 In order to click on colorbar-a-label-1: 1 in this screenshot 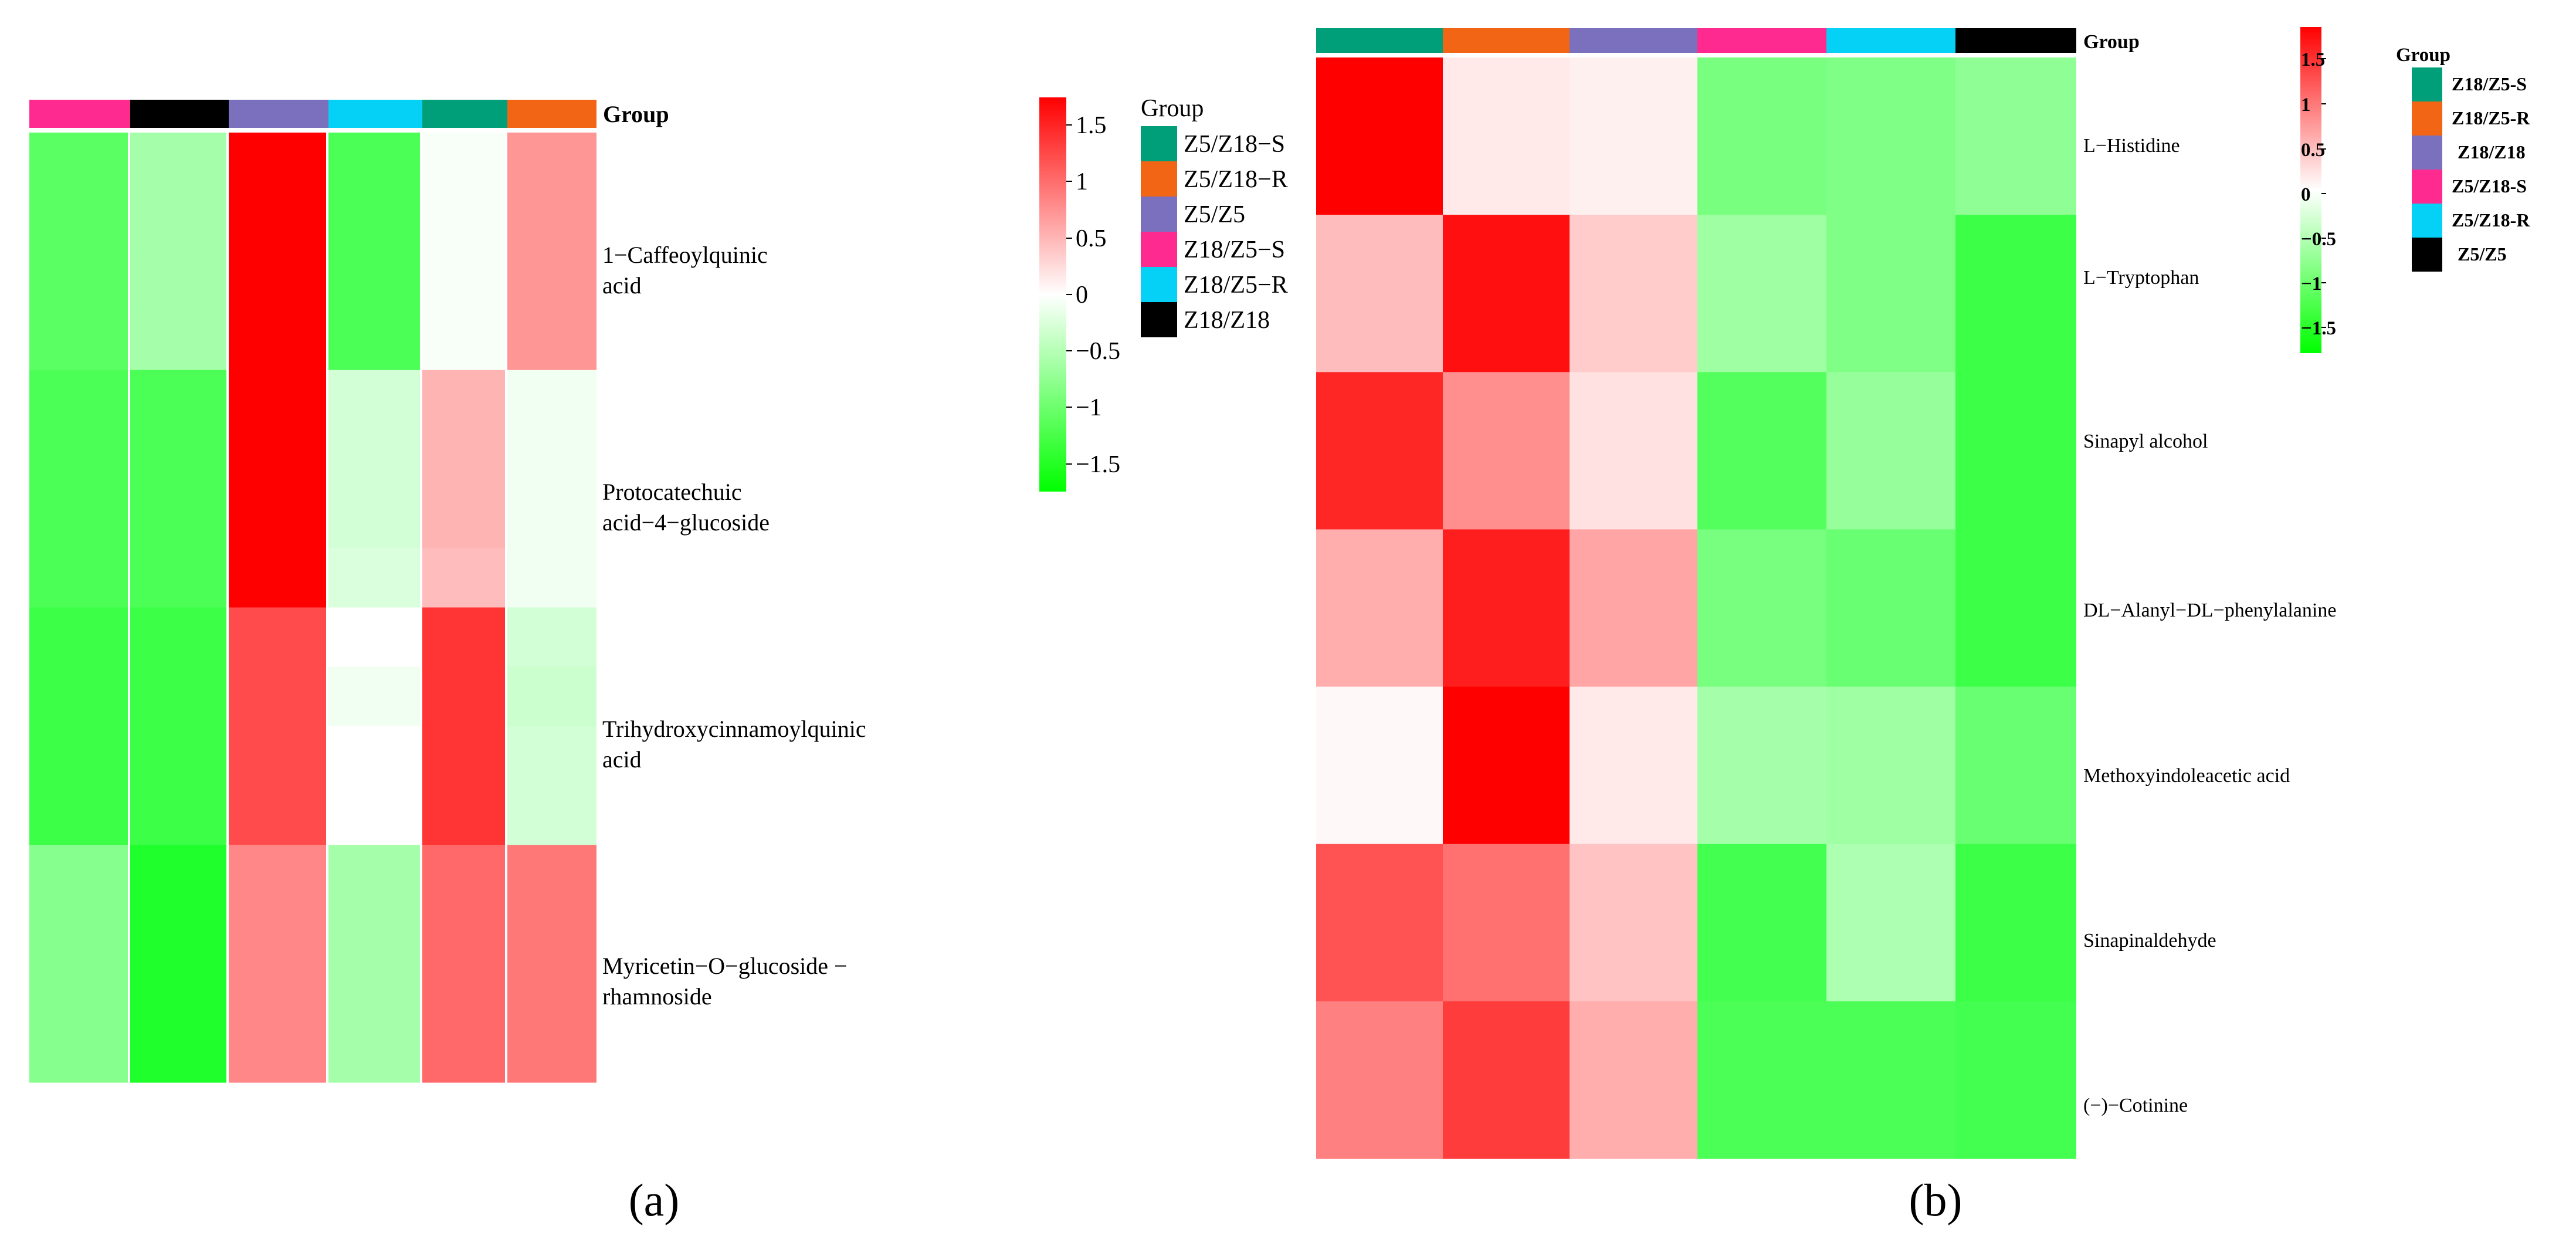, I will do `click(1082, 182)`.